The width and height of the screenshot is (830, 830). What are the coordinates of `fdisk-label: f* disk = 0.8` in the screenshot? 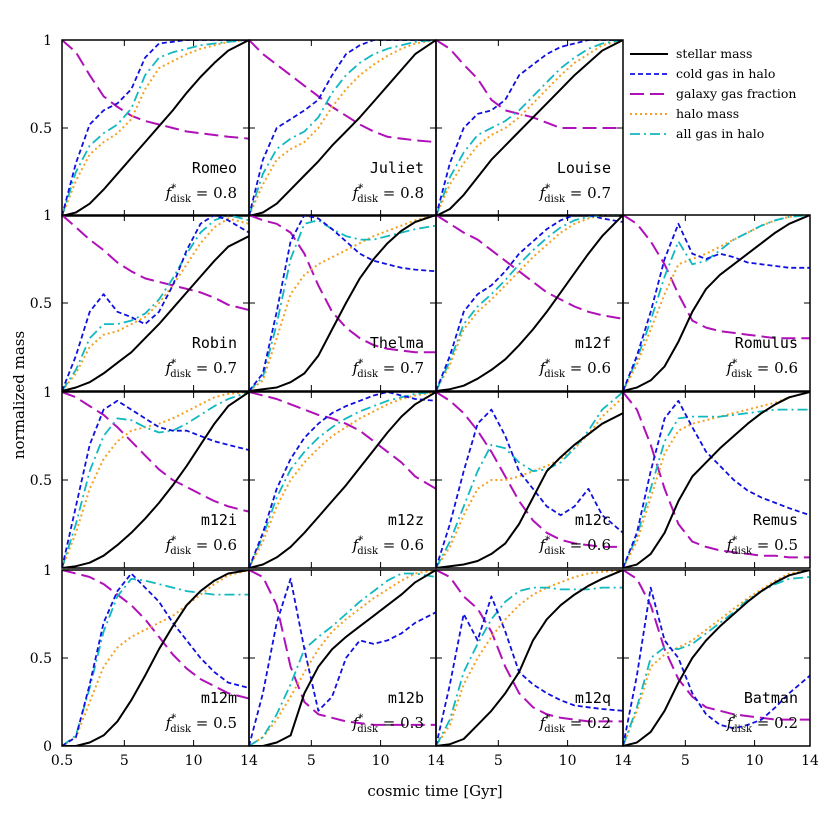 It's located at (201, 194).